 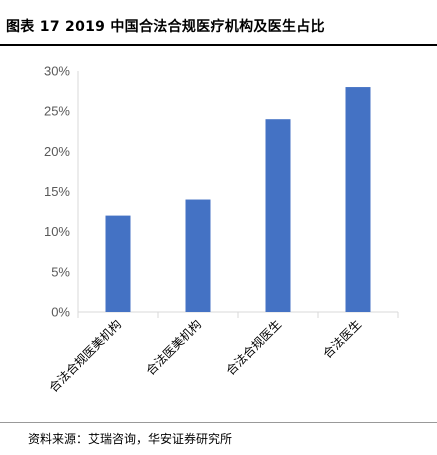 I want to click on y-axis-ticks: 0% 5% 10% 15% 20% 25% 30%, so click(x=57, y=192).